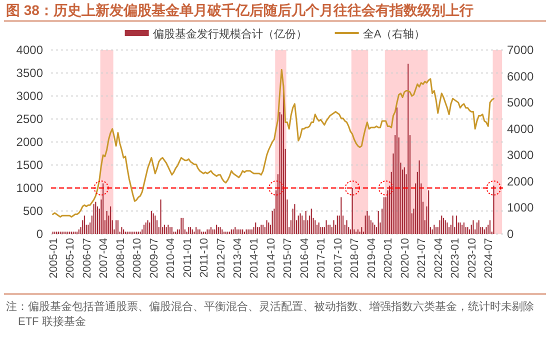  I want to click on y2-tick-label: 2000, so click(520, 181).